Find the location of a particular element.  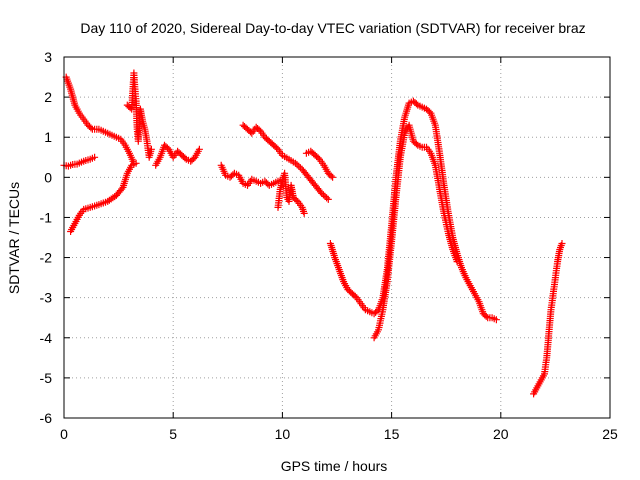

arc-c-sample is located at coordinates (122, 189).